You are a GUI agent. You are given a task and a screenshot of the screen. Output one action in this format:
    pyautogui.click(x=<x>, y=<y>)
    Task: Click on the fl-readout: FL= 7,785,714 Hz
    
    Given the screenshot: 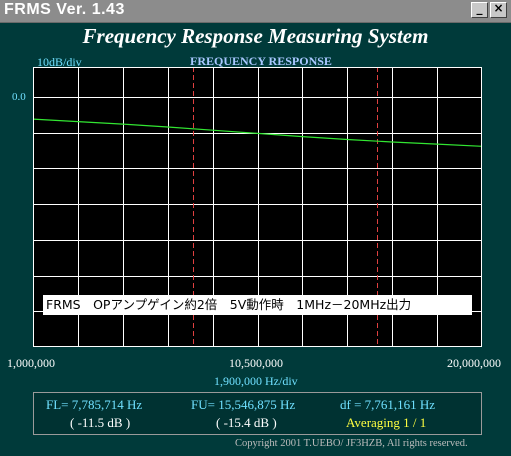 What is the action you would take?
    pyautogui.click(x=94, y=404)
    